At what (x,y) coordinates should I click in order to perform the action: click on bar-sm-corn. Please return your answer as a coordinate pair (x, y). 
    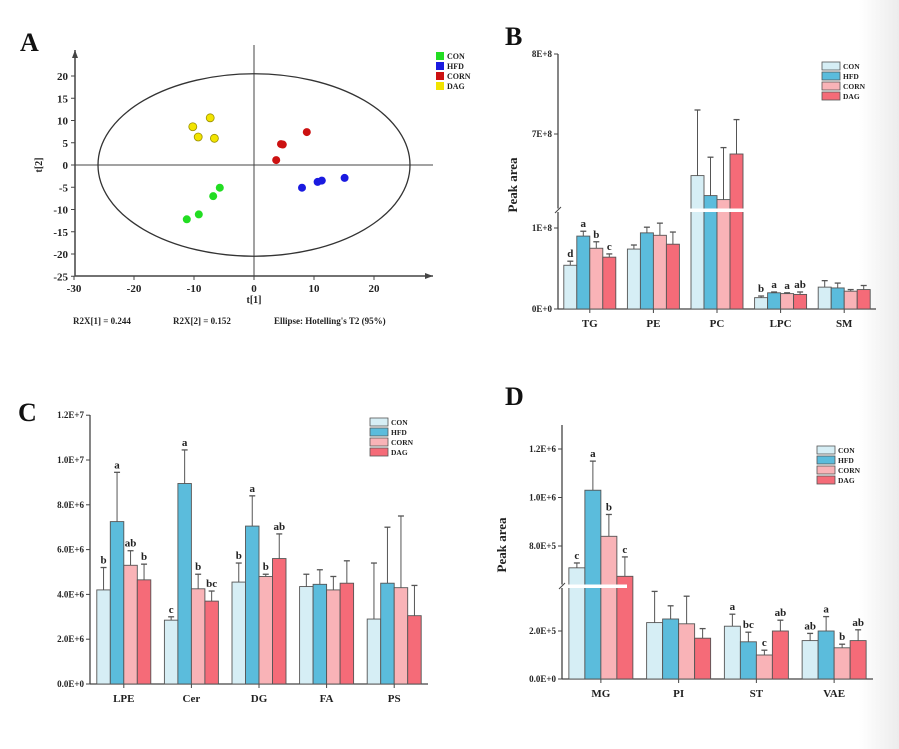
    Looking at the image, I should click on (850, 300).